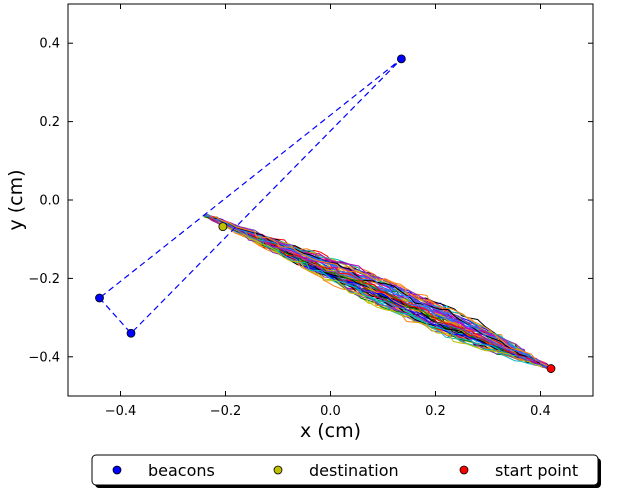  What do you see at coordinates (121, 411) in the screenshot?
I see `x-tick-label: −0.4` at bounding box center [121, 411].